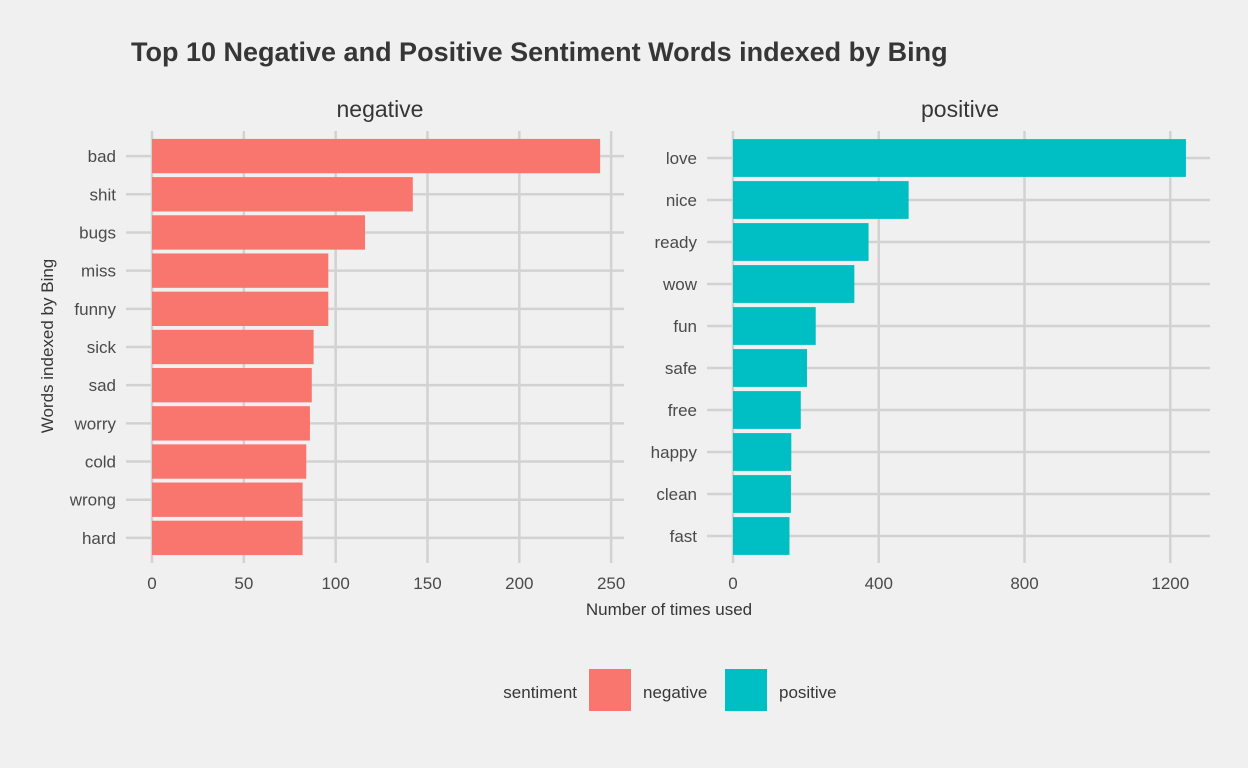  I want to click on bar-negative-cold, so click(229, 461).